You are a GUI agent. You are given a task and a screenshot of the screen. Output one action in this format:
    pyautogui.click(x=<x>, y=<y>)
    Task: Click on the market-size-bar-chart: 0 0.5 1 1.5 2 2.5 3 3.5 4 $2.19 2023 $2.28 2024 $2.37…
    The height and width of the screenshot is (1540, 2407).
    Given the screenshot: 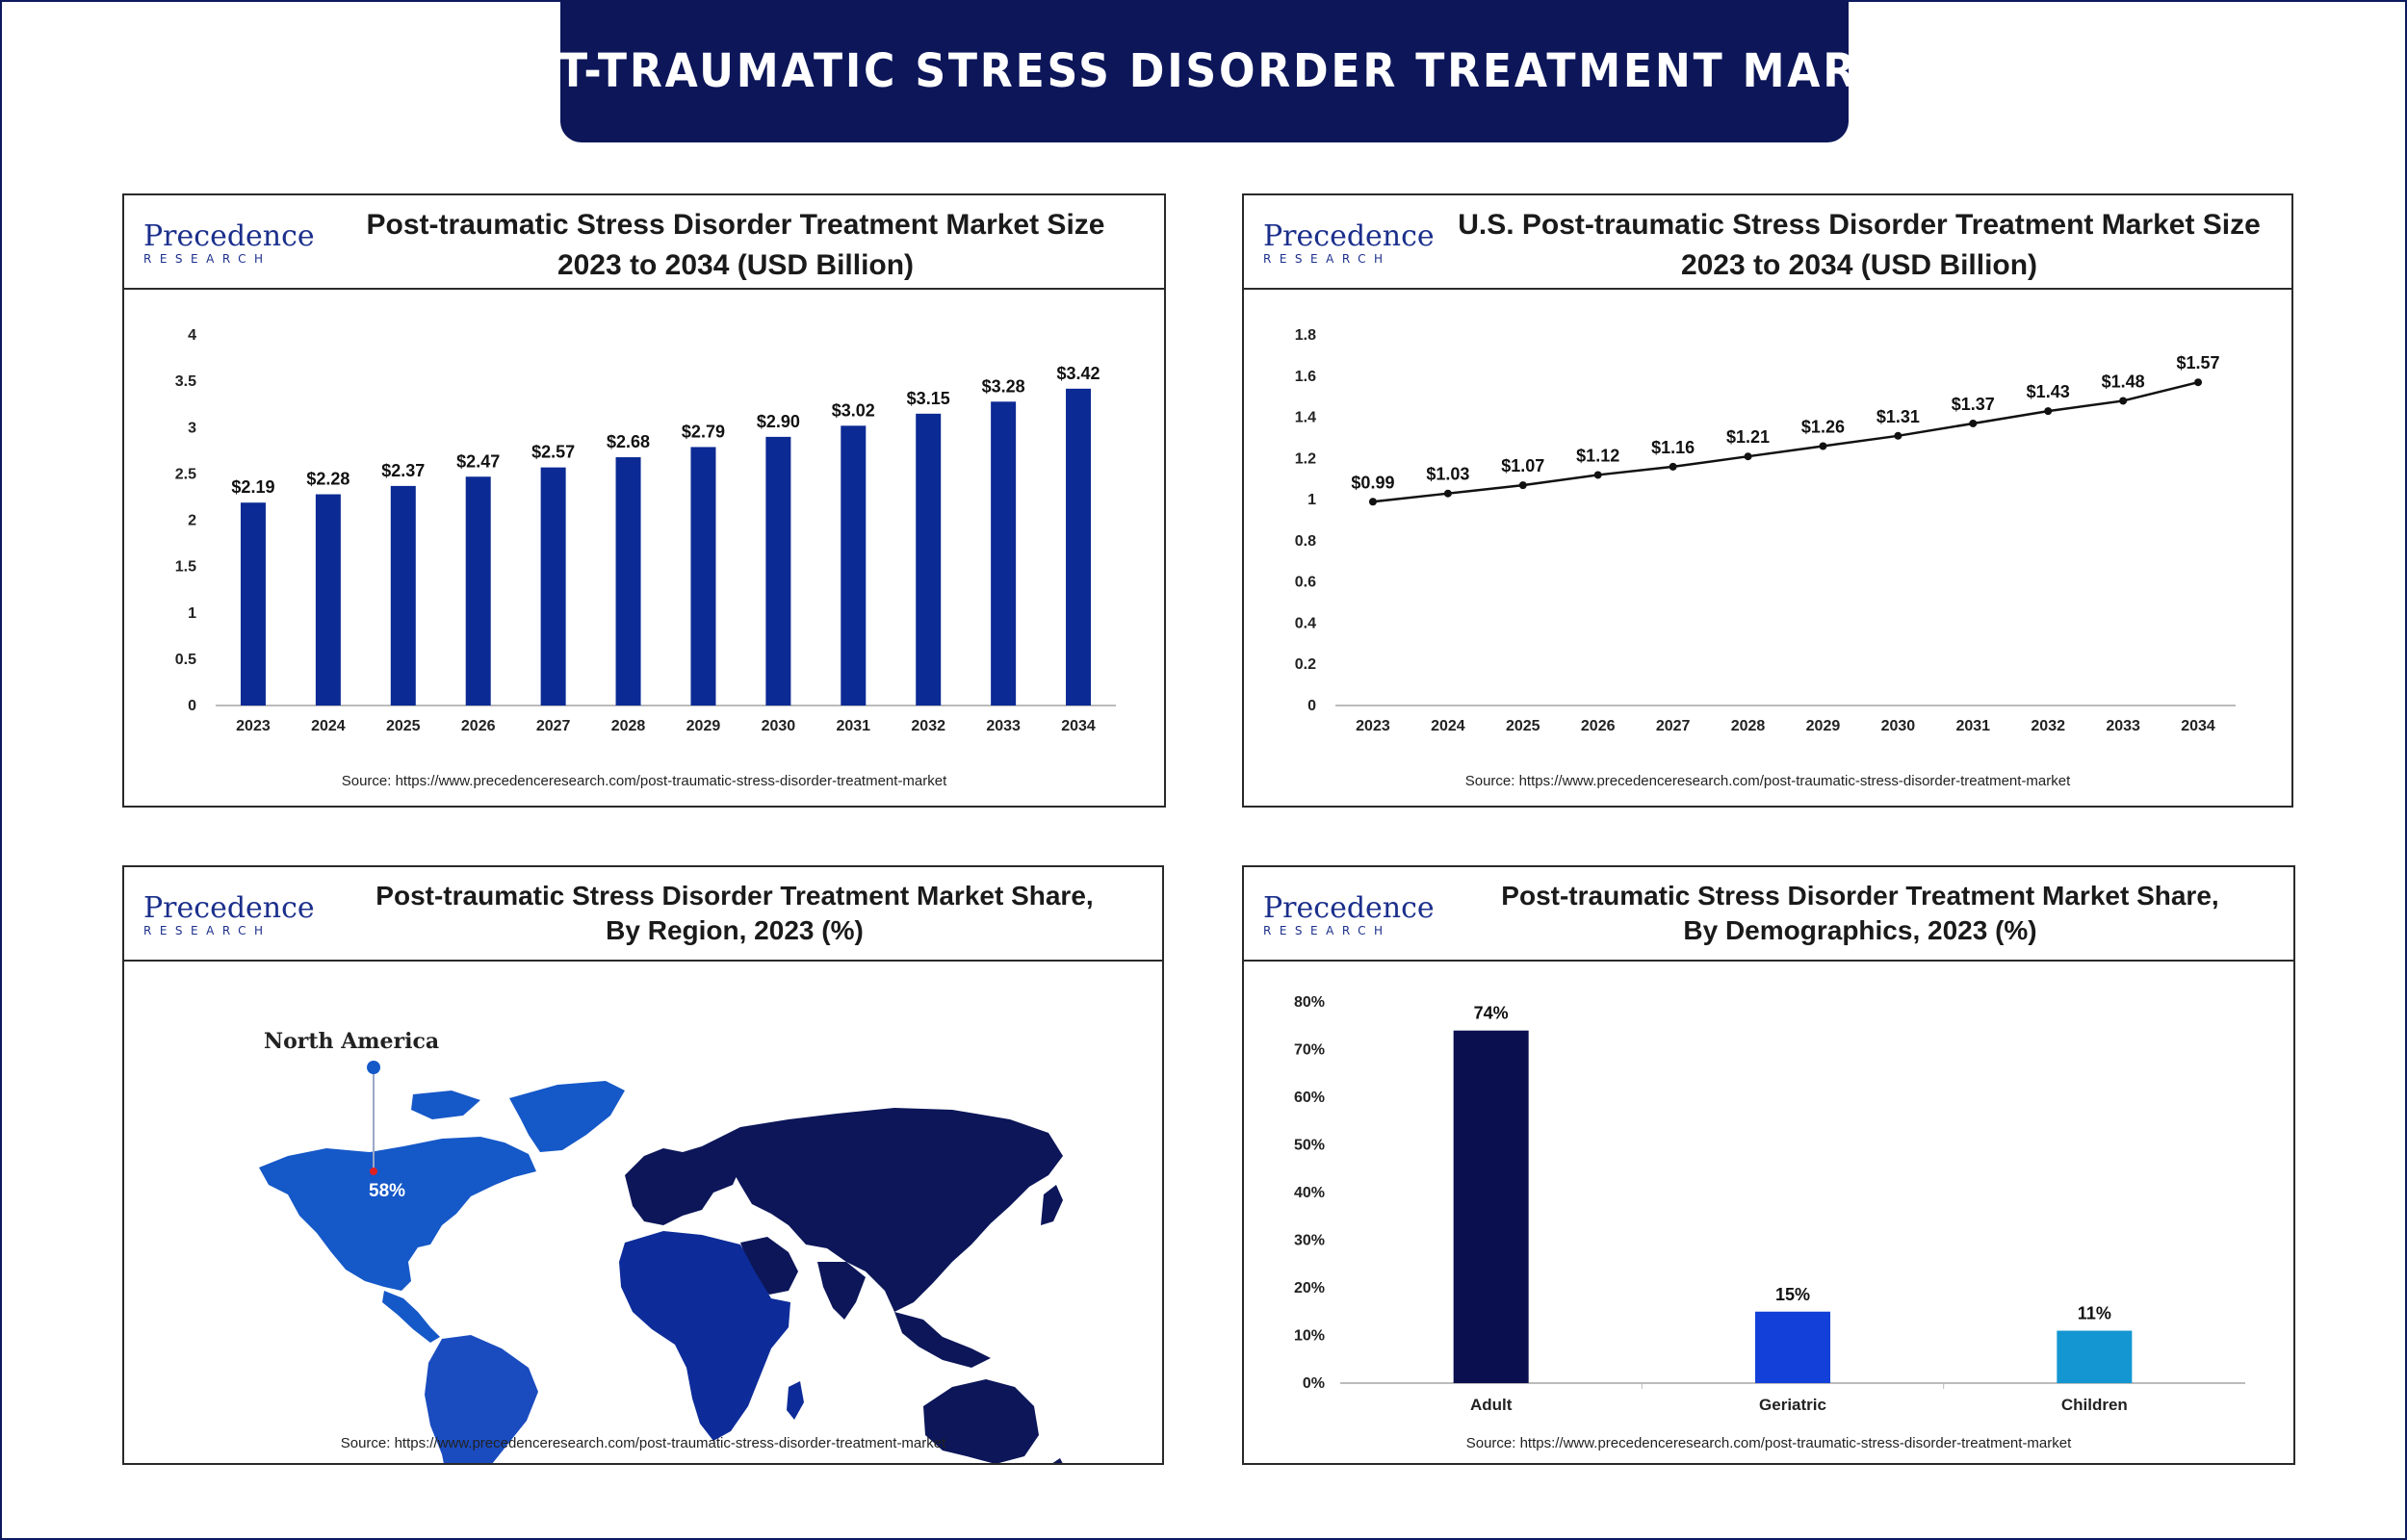 What is the action you would take?
    pyautogui.click(x=645, y=530)
    